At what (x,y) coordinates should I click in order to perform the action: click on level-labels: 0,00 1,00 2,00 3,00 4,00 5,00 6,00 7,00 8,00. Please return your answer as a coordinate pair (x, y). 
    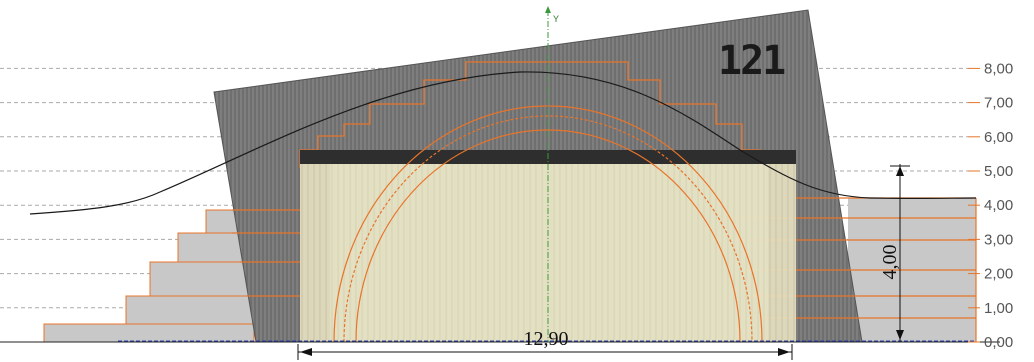
    Looking at the image, I should click on (990, 205).